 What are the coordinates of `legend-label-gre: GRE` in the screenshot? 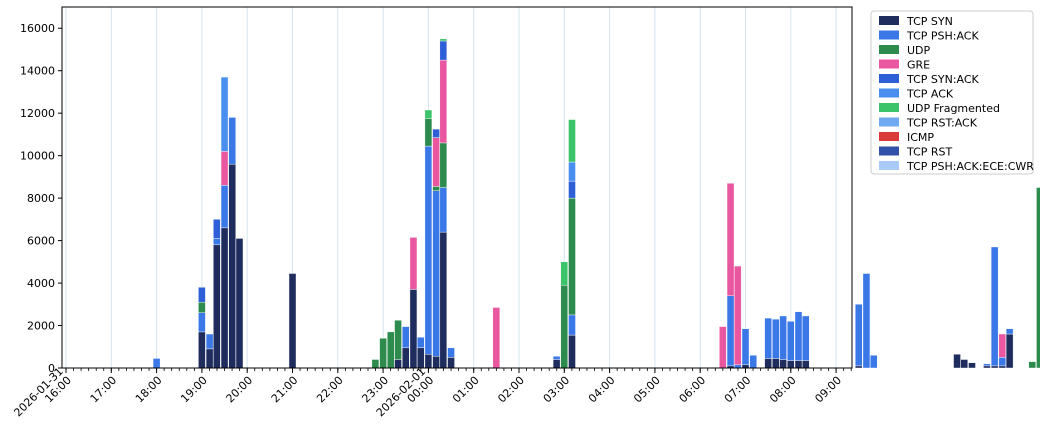 It's located at (918, 65).